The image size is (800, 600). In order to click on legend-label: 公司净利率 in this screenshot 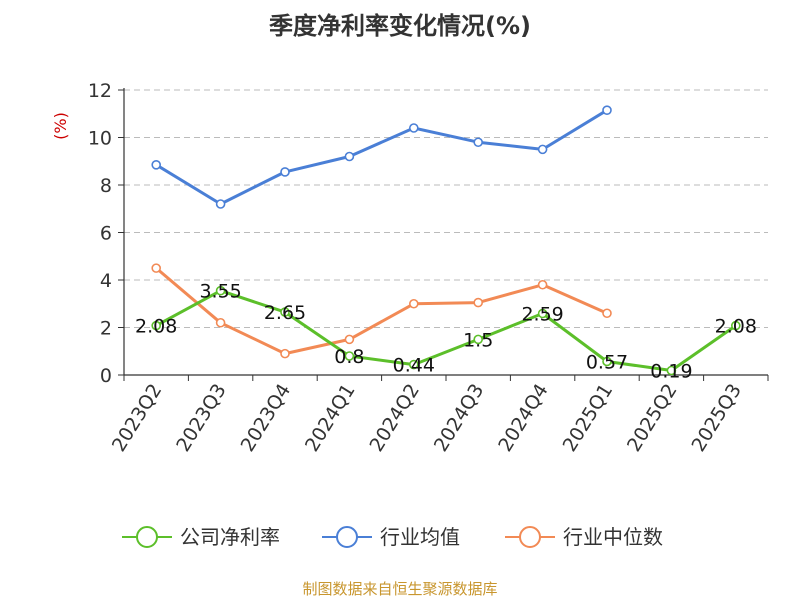, I will do `click(230, 537)`.